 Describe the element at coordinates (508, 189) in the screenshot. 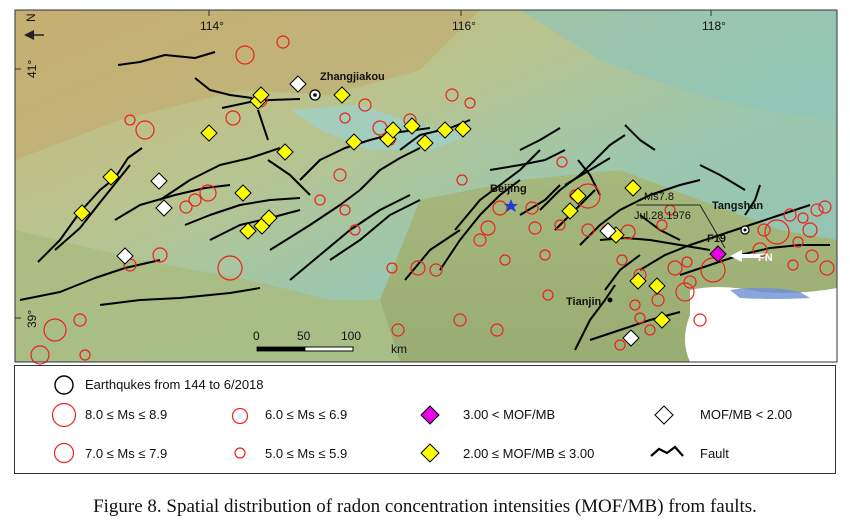

I see `city-beijing: Beijing` at that location.